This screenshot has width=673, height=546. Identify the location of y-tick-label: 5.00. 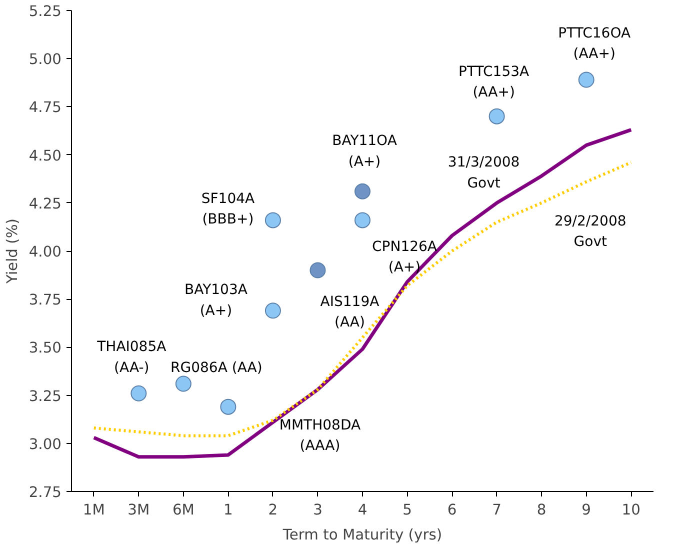
(45, 59).